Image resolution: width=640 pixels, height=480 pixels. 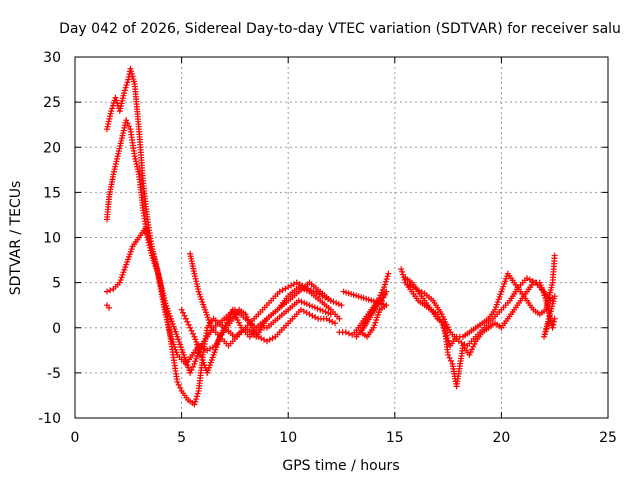 What do you see at coordinates (75, 438) in the screenshot?
I see `x-tick-label: 0` at bounding box center [75, 438].